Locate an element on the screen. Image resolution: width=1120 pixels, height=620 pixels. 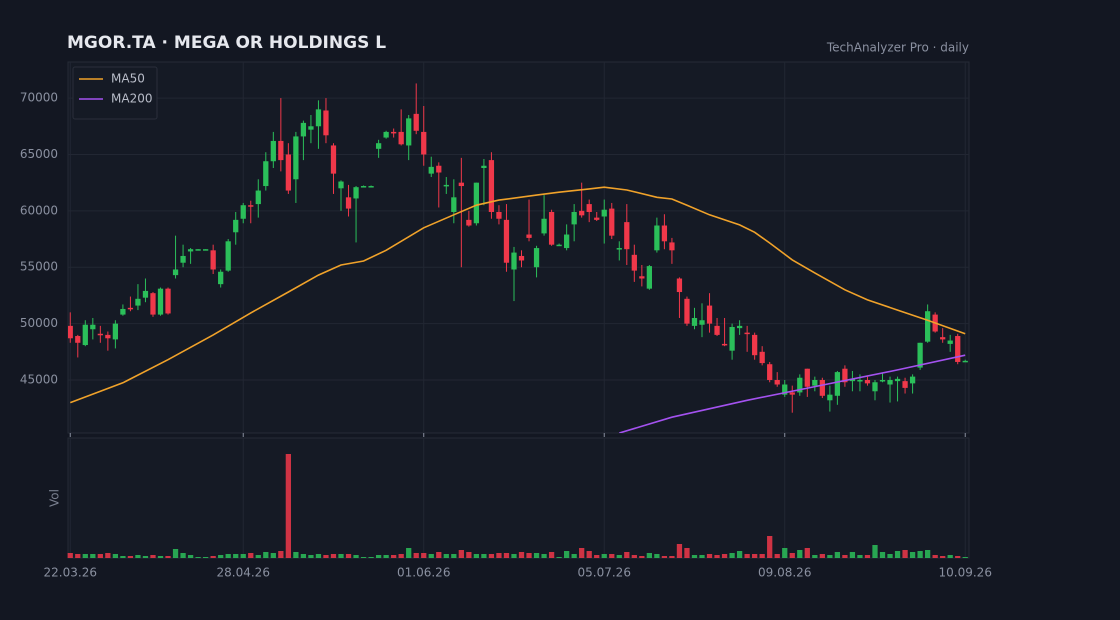
x-tick-label: 10.09.26 is located at coordinates (965, 573).